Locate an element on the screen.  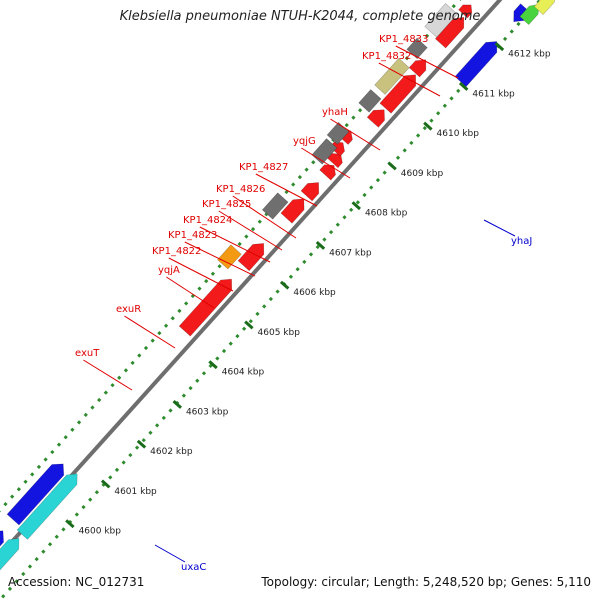
tick-label: 4602 kbp is located at coordinates (171, 452).